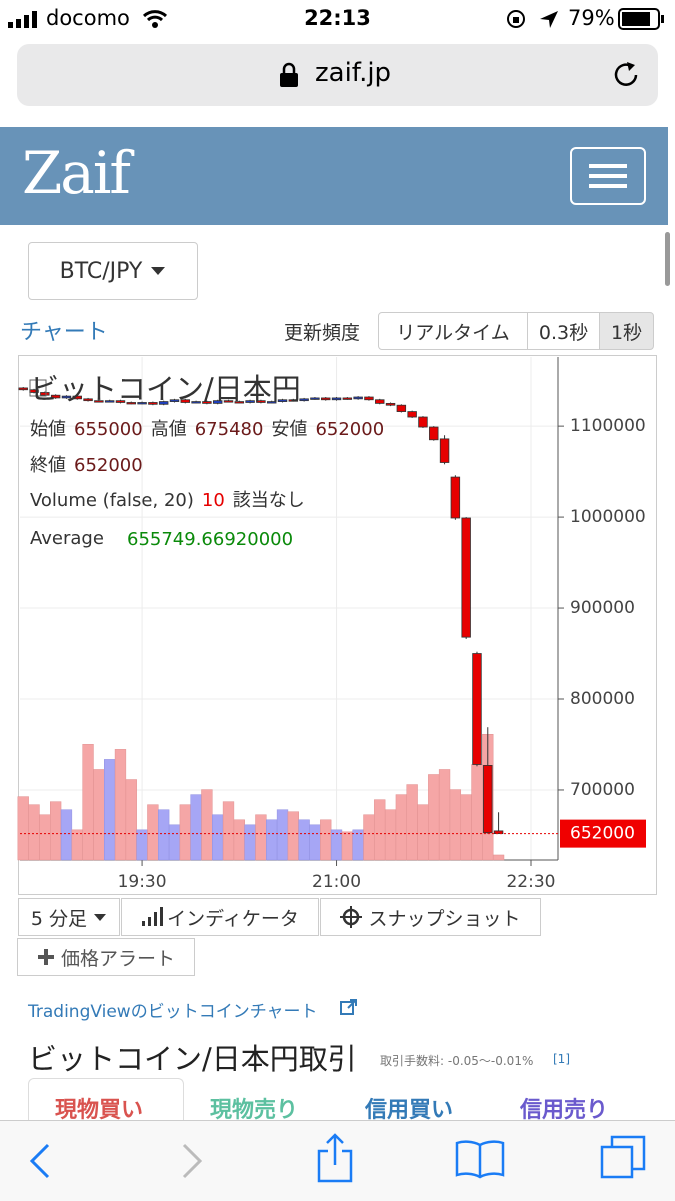 This screenshot has height=1201, width=675. Describe the element at coordinates (351, 917) in the screenshot. I see `crosshair-icon` at that location.